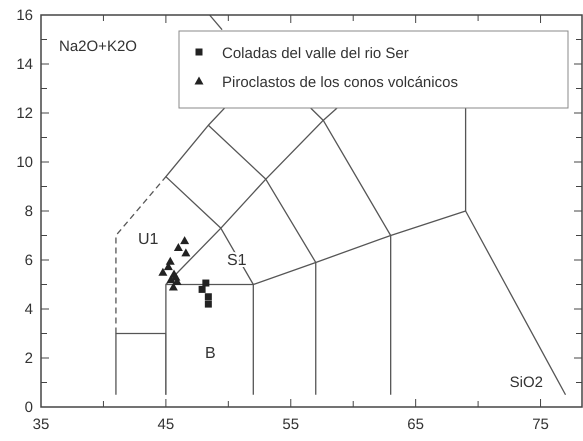 This screenshot has width=583, height=441. Describe the element at coordinates (210, 353) in the screenshot. I see `annotation: B` at that location.